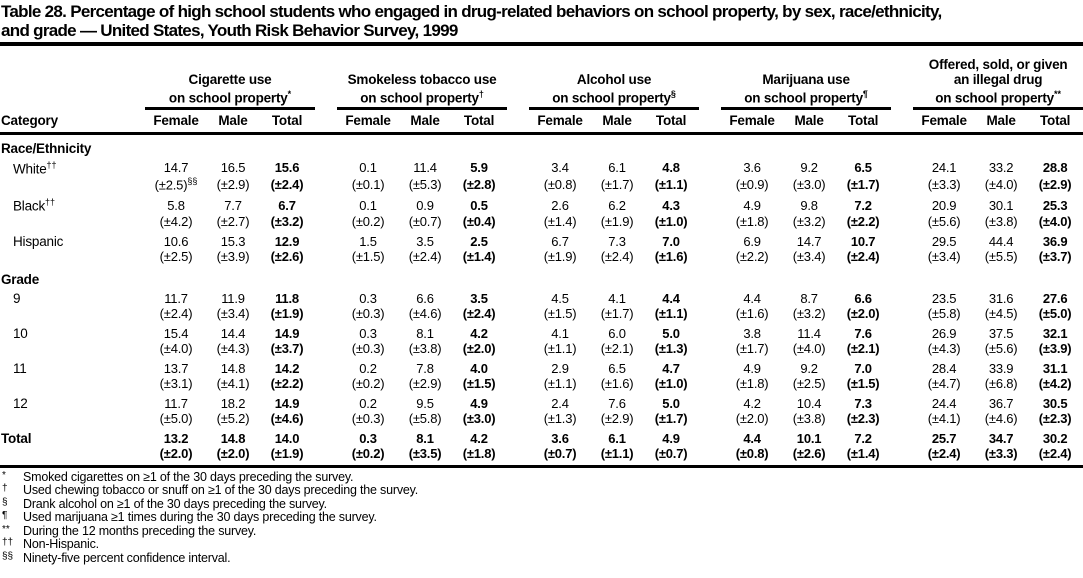 The height and width of the screenshot is (578, 1083). What do you see at coordinates (479, 368) in the screenshot?
I see `value-cell: 4.0` at bounding box center [479, 368].